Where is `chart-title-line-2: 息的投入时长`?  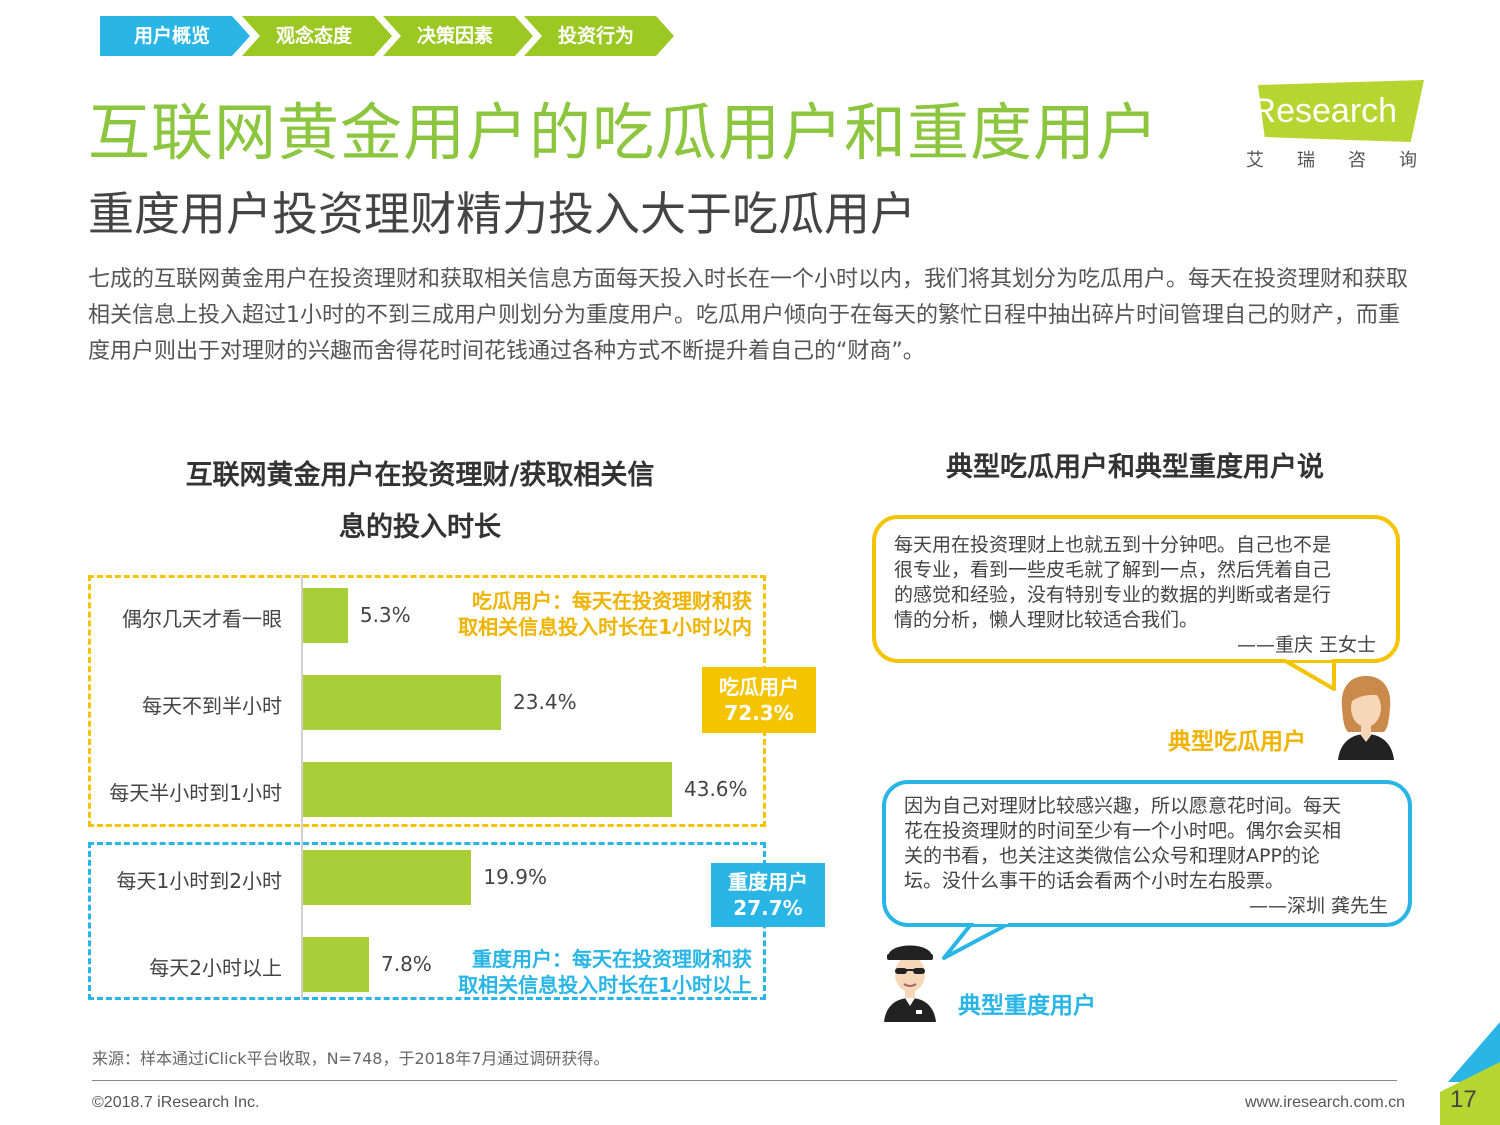 chart-title-line-2: 息的投入时长 is located at coordinates (420, 527).